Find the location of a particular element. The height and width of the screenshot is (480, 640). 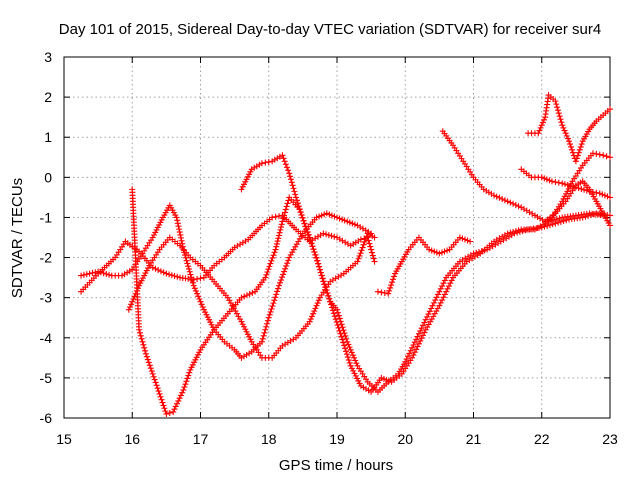

y-tick-label: -5 is located at coordinates (46, 378).